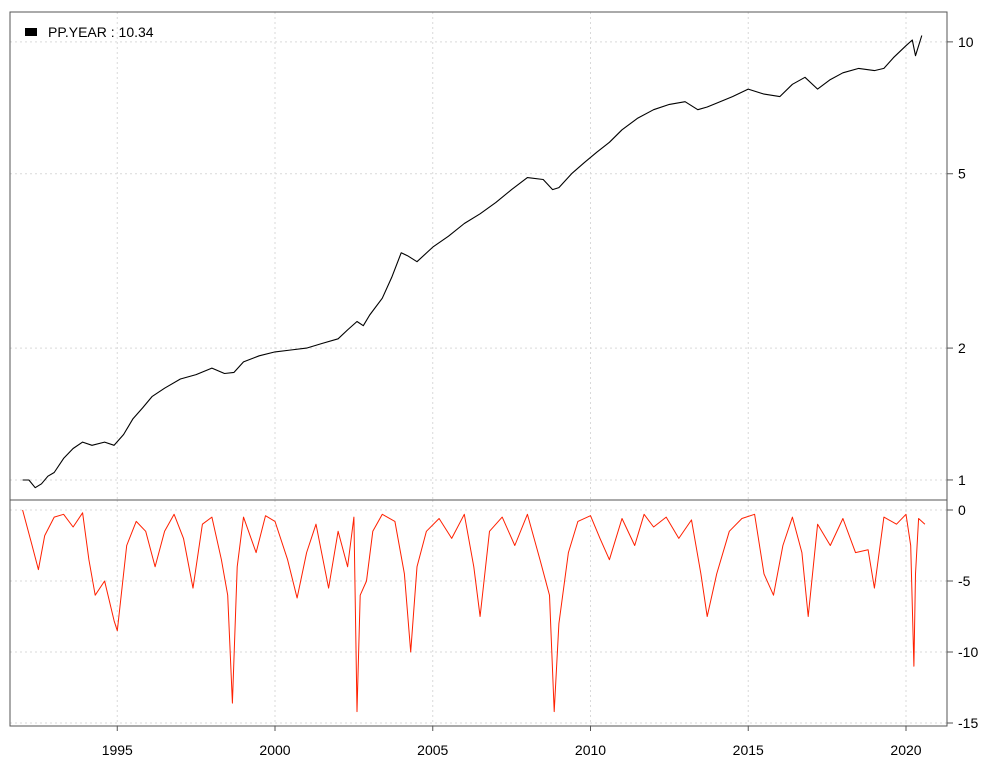  Describe the element at coordinates (432, 750) in the screenshot. I see `x-tick-label: 2005` at that location.